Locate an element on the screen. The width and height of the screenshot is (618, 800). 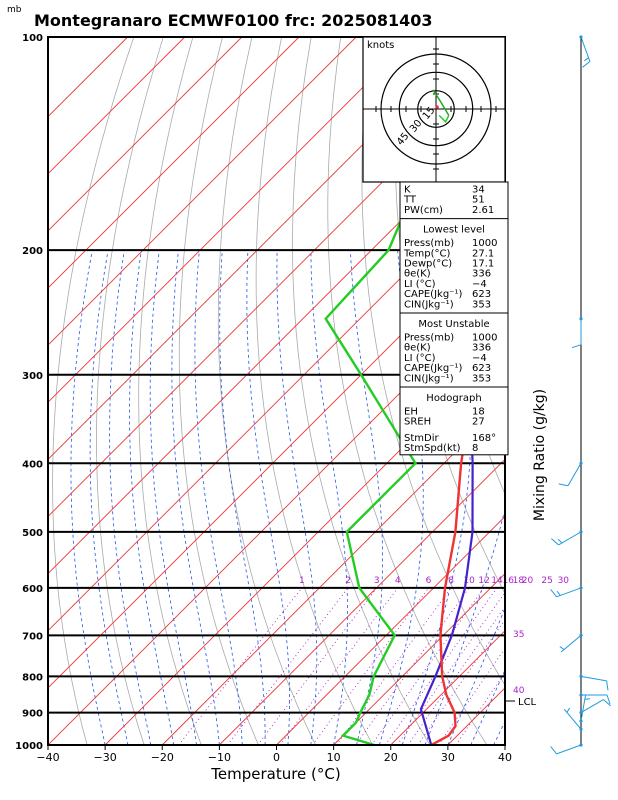
theta-e-label: 35 is located at coordinates (518, 635).